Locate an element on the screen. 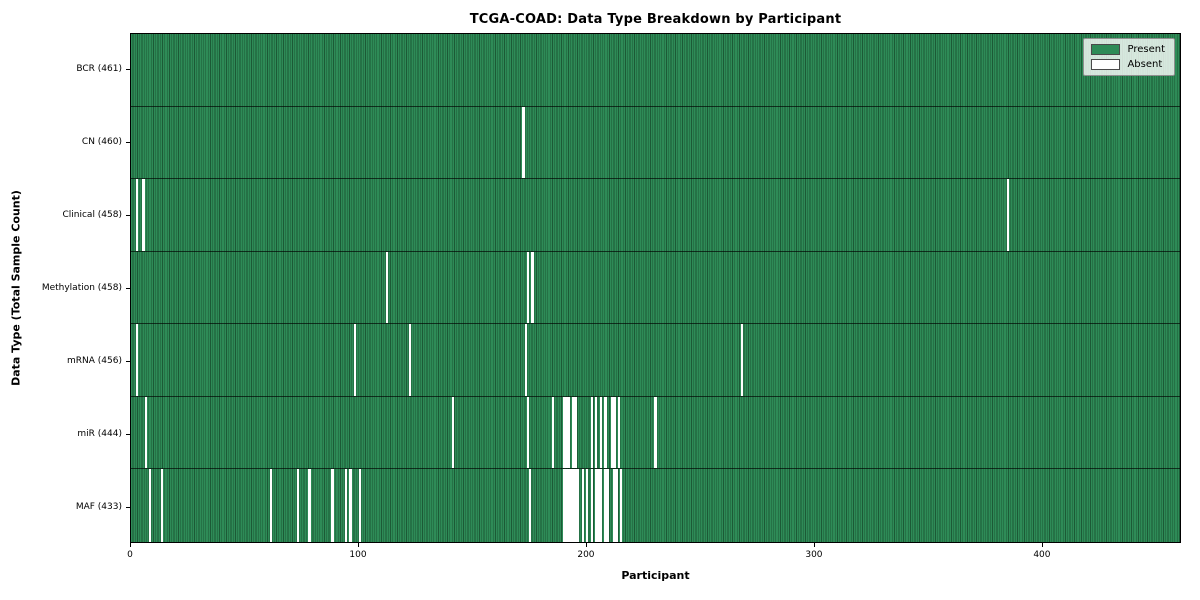 The width and height of the screenshot is (1200, 600). row-miR is located at coordinates (655, 433).